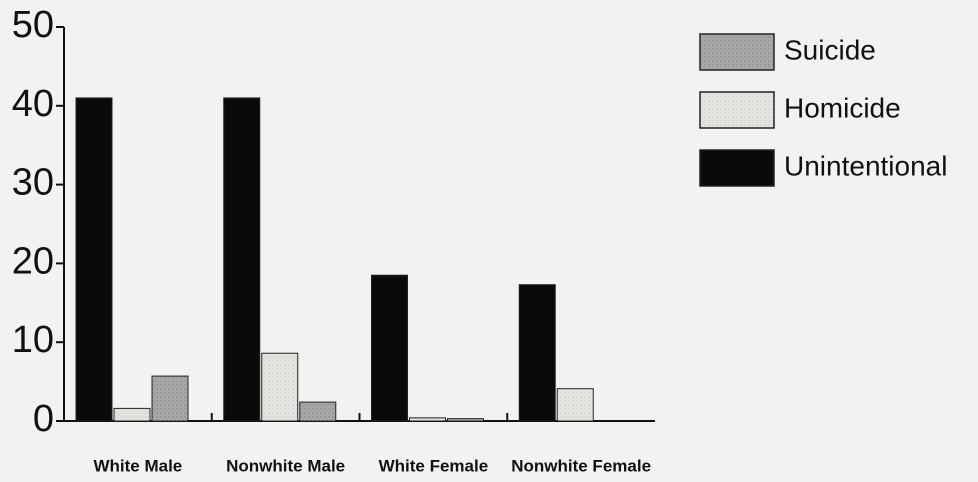 Image resolution: width=978 pixels, height=482 pixels. What do you see at coordinates (33, 261) in the screenshot?
I see `y-tick-label: 20` at bounding box center [33, 261].